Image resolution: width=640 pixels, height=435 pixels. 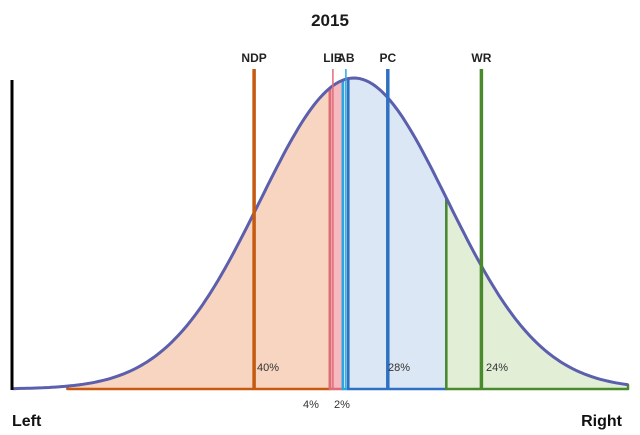 What do you see at coordinates (602, 421) in the screenshot?
I see `x-axis-right-label: Right` at bounding box center [602, 421].